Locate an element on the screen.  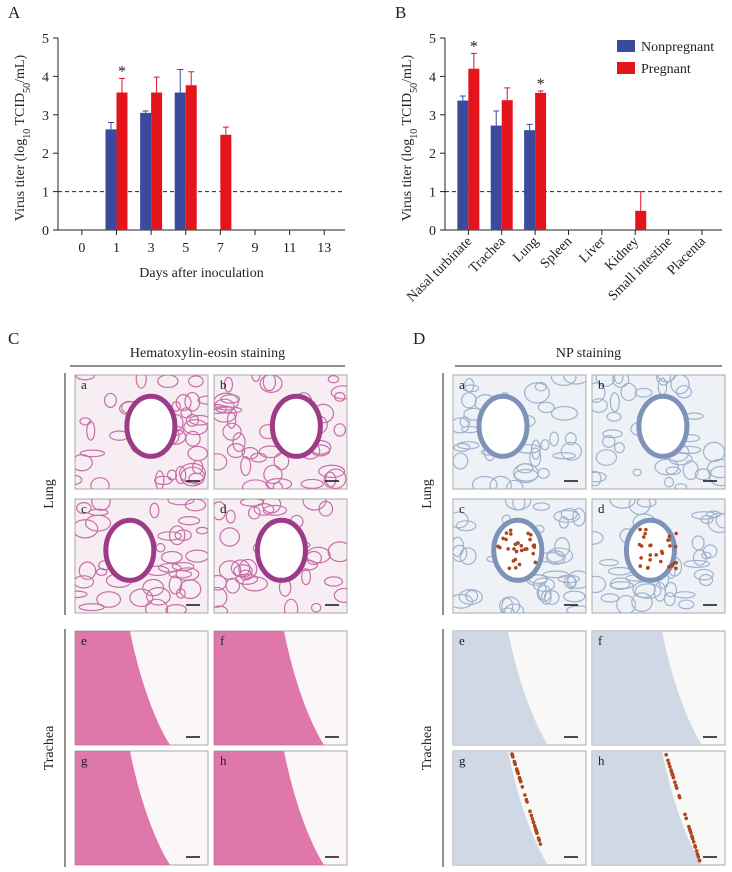
micrograph: e is located at coordinates (519, 688).